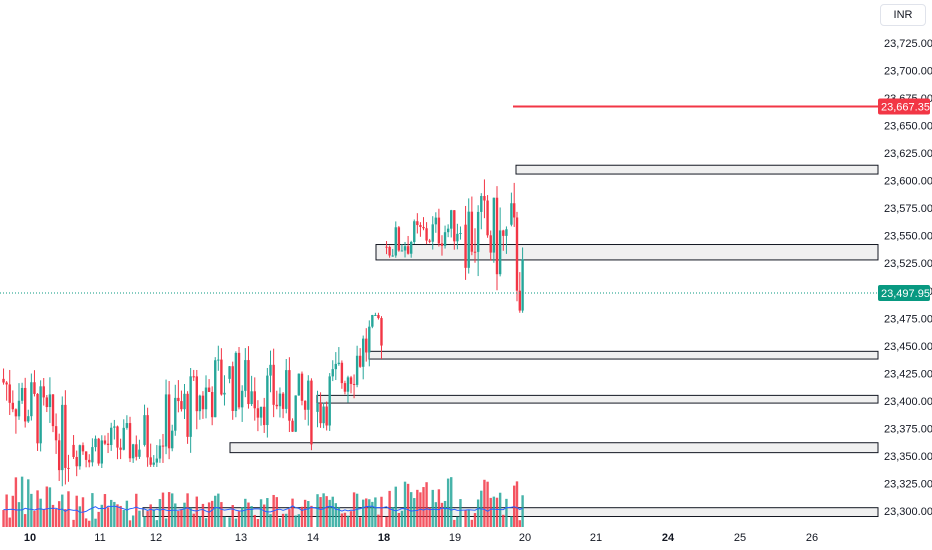 The image size is (932, 550). I want to click on time-axis: 10 11 12 13 14 18 19 20 21 24 25 26, so click(421, 538).